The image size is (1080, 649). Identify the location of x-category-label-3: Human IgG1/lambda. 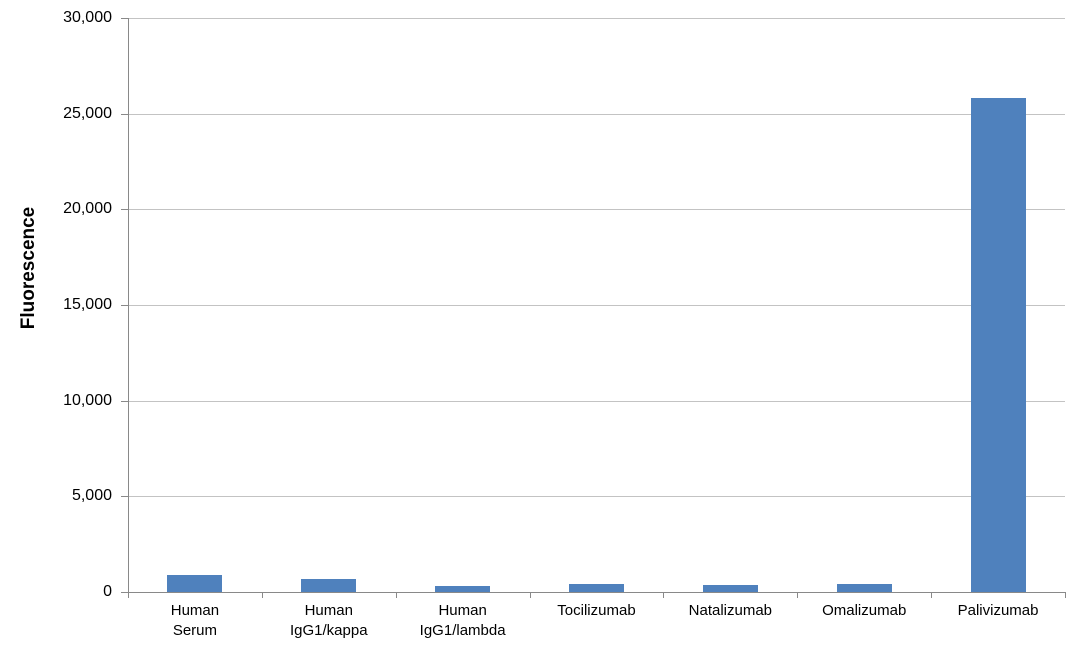
(462, 620).